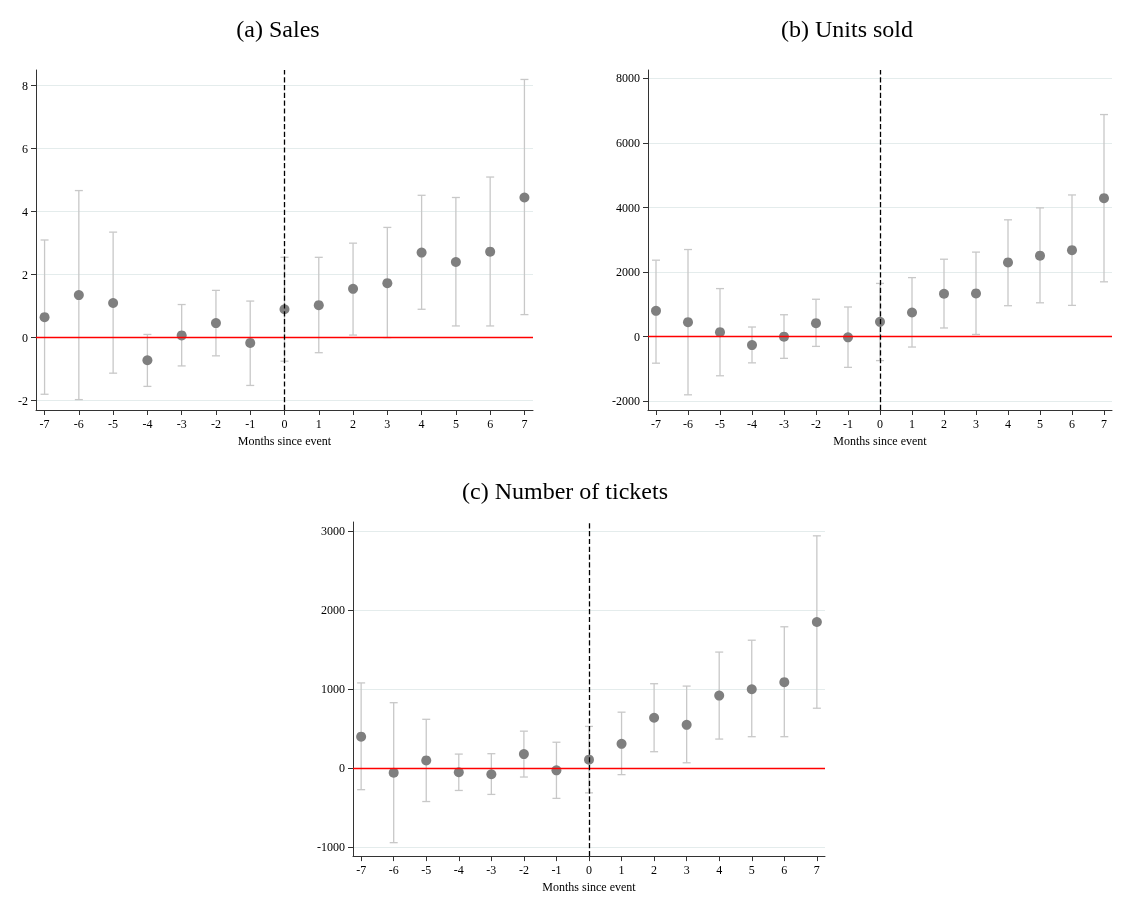 The height and width of the screenshot is (902, 1122). What do you see at coordinates (331, 847) in the screenshot?
I see `y-tick-label: -1000` at bounding box center [331, 847].